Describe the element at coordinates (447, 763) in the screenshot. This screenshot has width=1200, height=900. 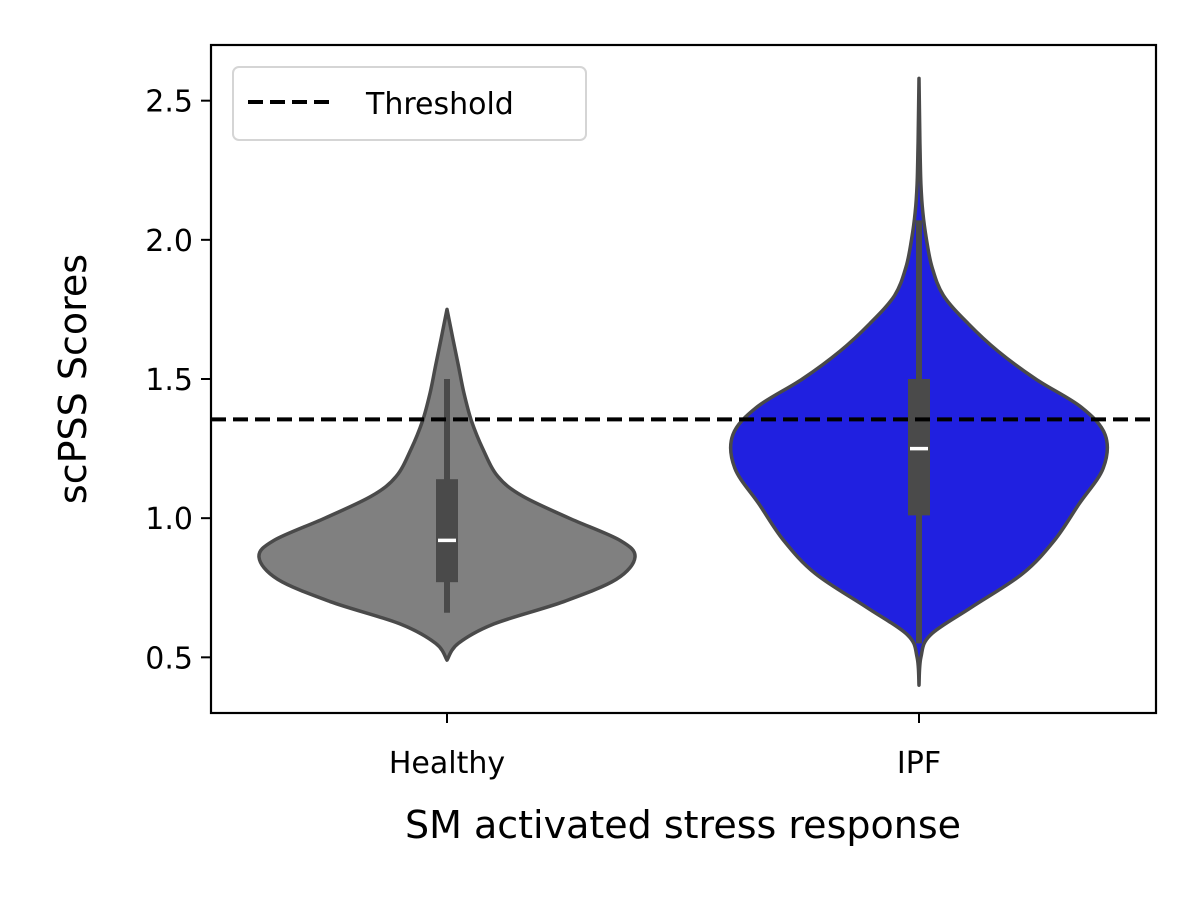
I see `x-tick-label: Healthy` at that location.